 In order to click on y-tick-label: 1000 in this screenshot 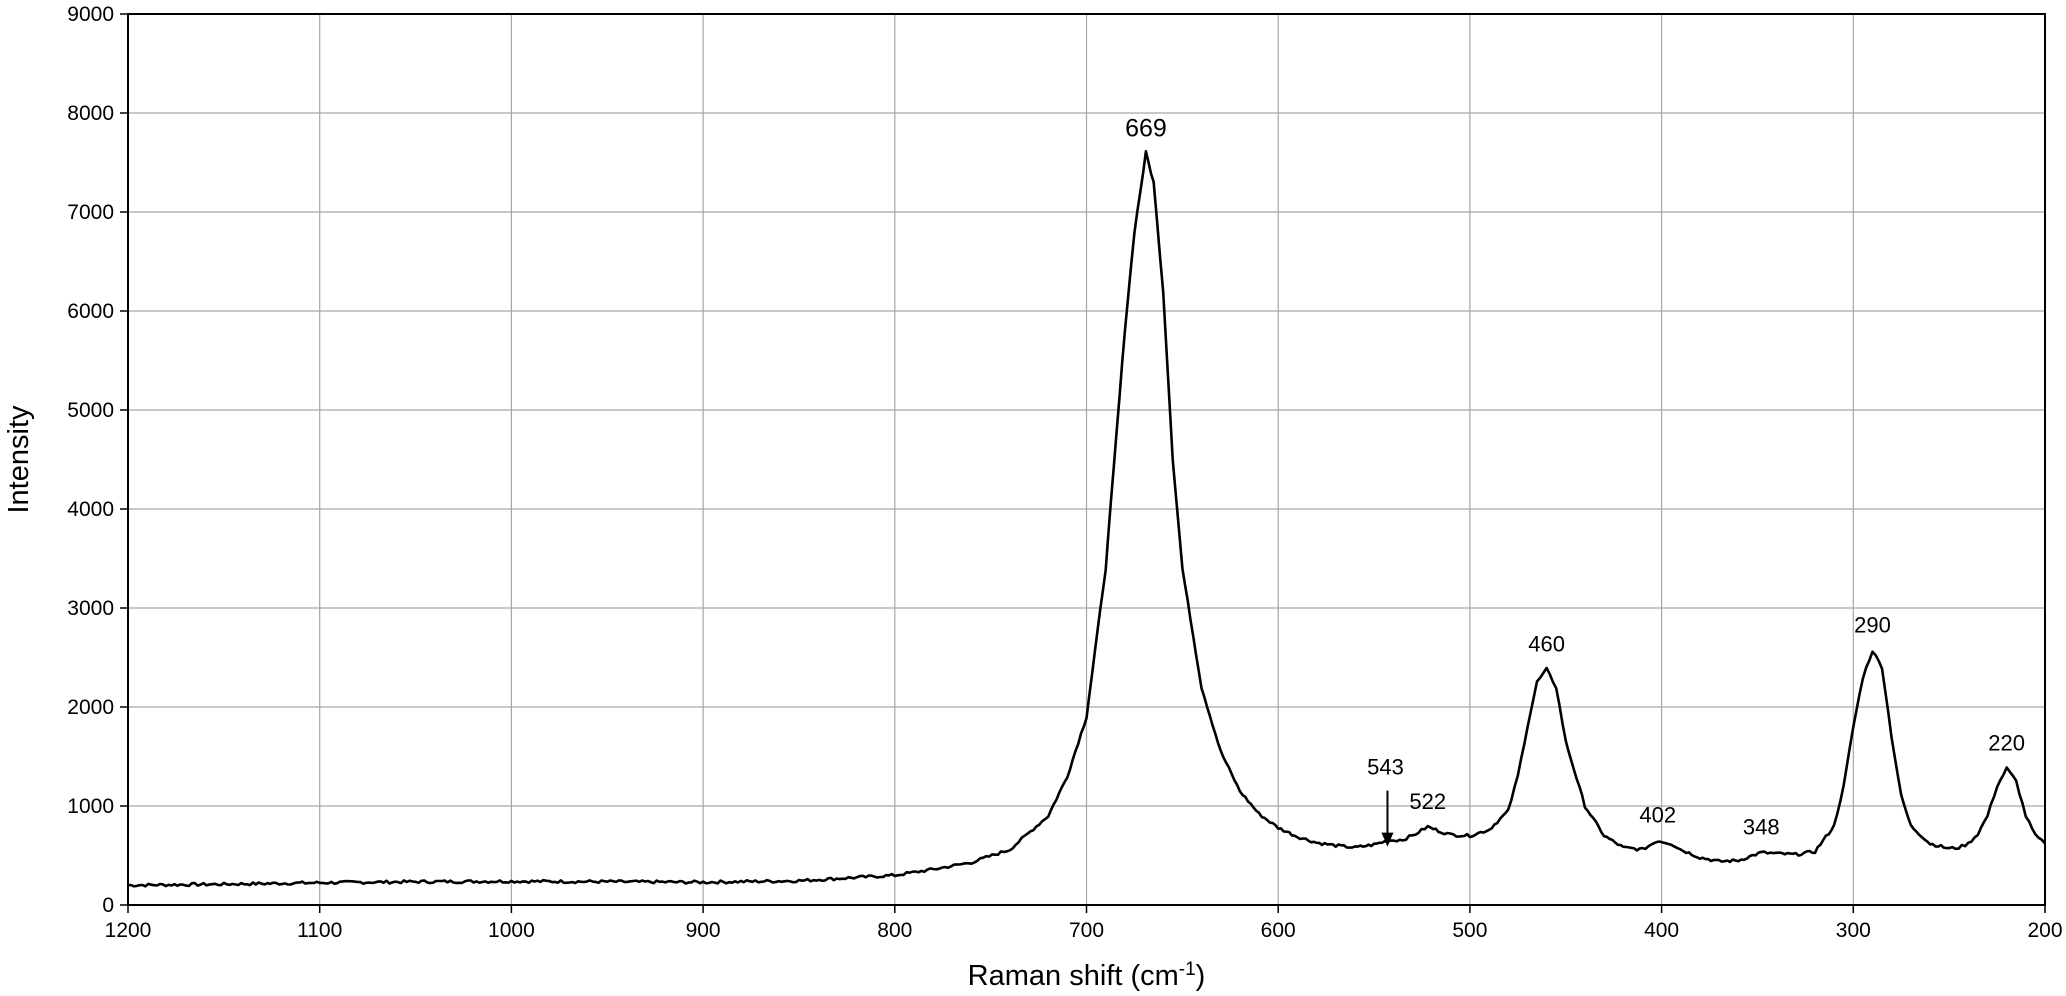, I will do `click(90, 806)`.